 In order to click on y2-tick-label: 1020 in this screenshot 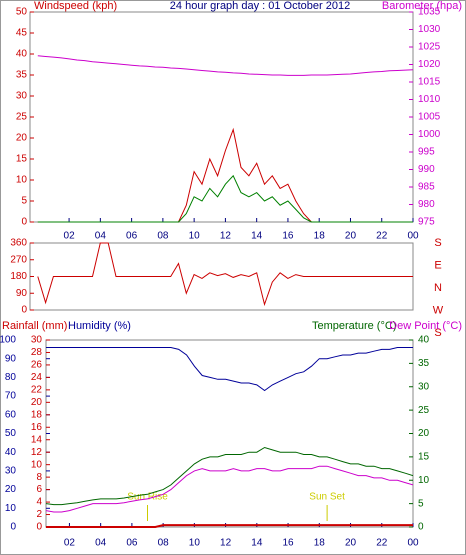, I will do `click(429, 64)`.